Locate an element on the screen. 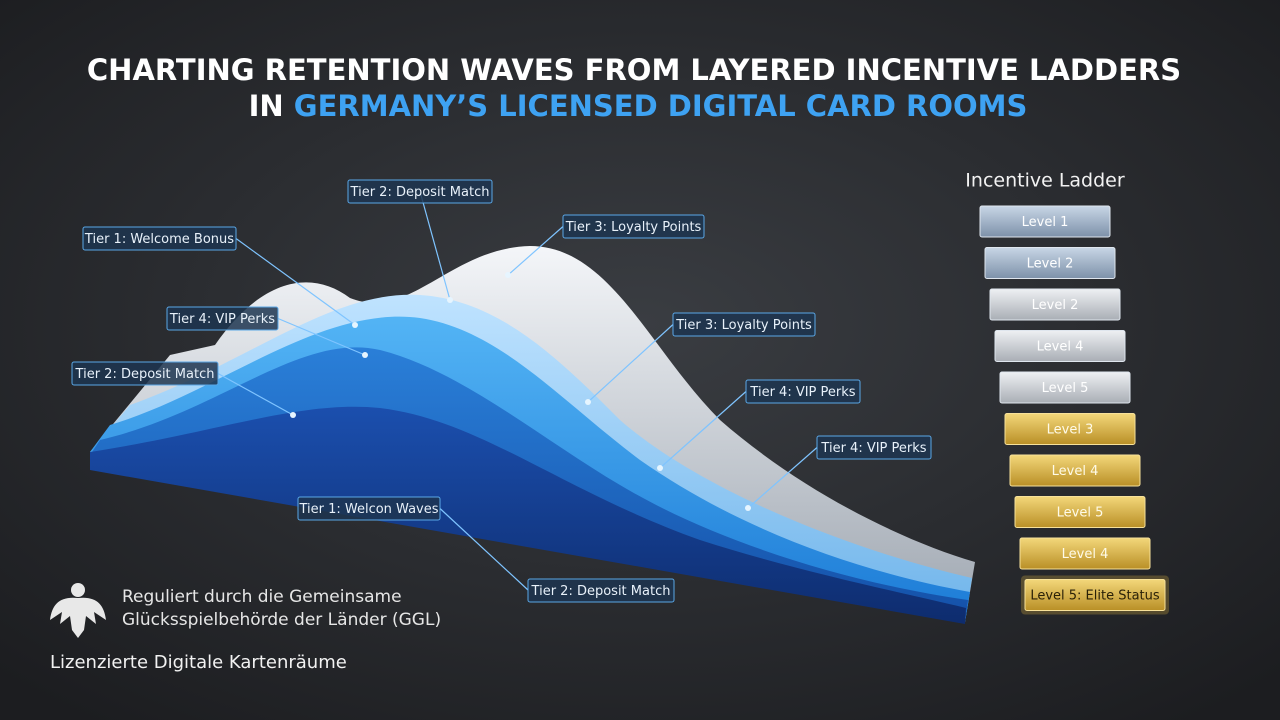  level-label: Level 1 is located at coordinates (1045, 222).